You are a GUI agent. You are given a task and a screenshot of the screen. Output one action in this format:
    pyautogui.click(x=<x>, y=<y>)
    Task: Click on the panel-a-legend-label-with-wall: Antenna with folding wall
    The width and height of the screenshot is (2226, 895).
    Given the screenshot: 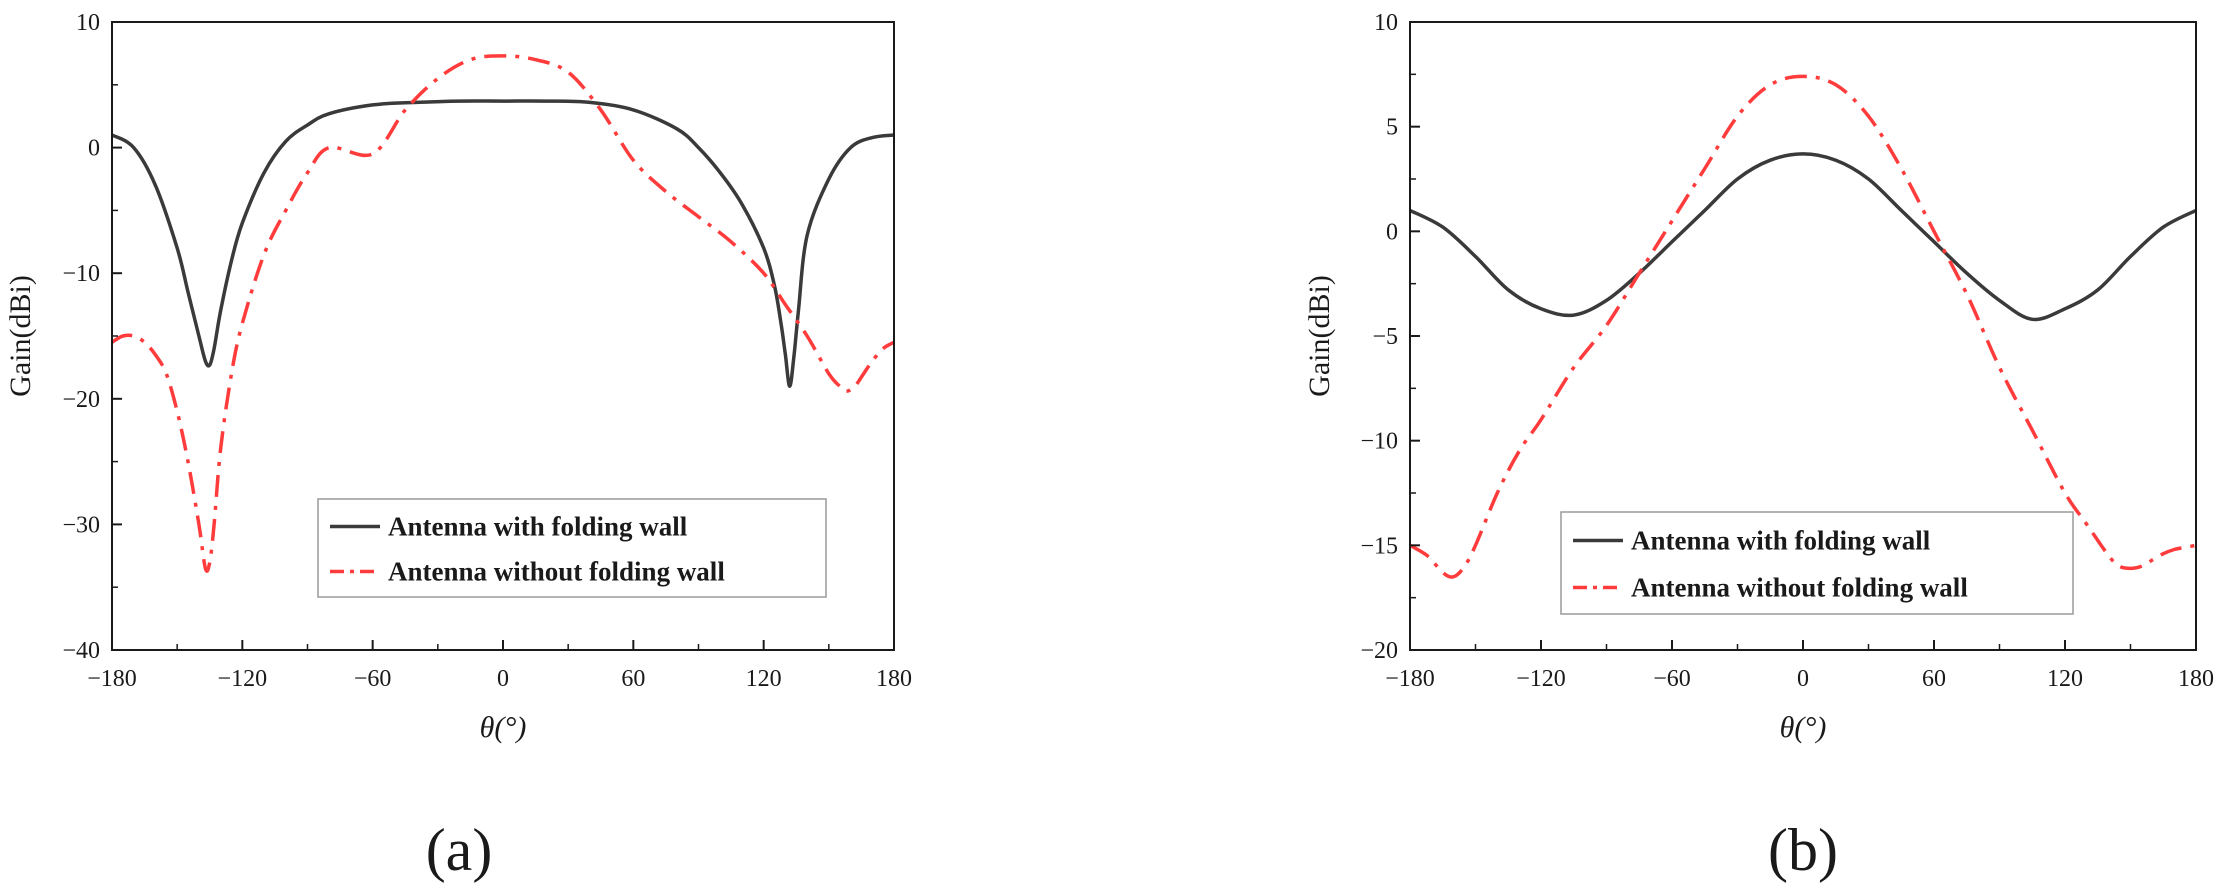 What is the action you would take?
    pyautogui.click(x=538, y=526)
    